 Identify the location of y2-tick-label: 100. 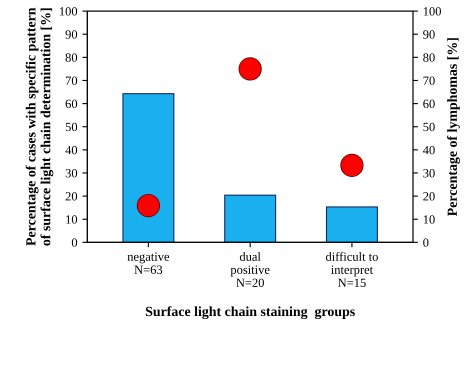
(432, 11).